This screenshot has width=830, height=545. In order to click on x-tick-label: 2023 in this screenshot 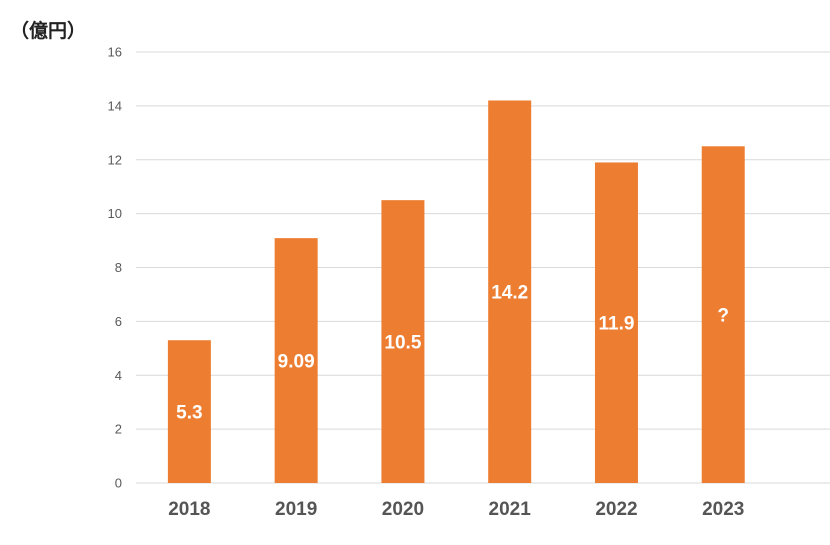, I will do `click(723, 509)`.